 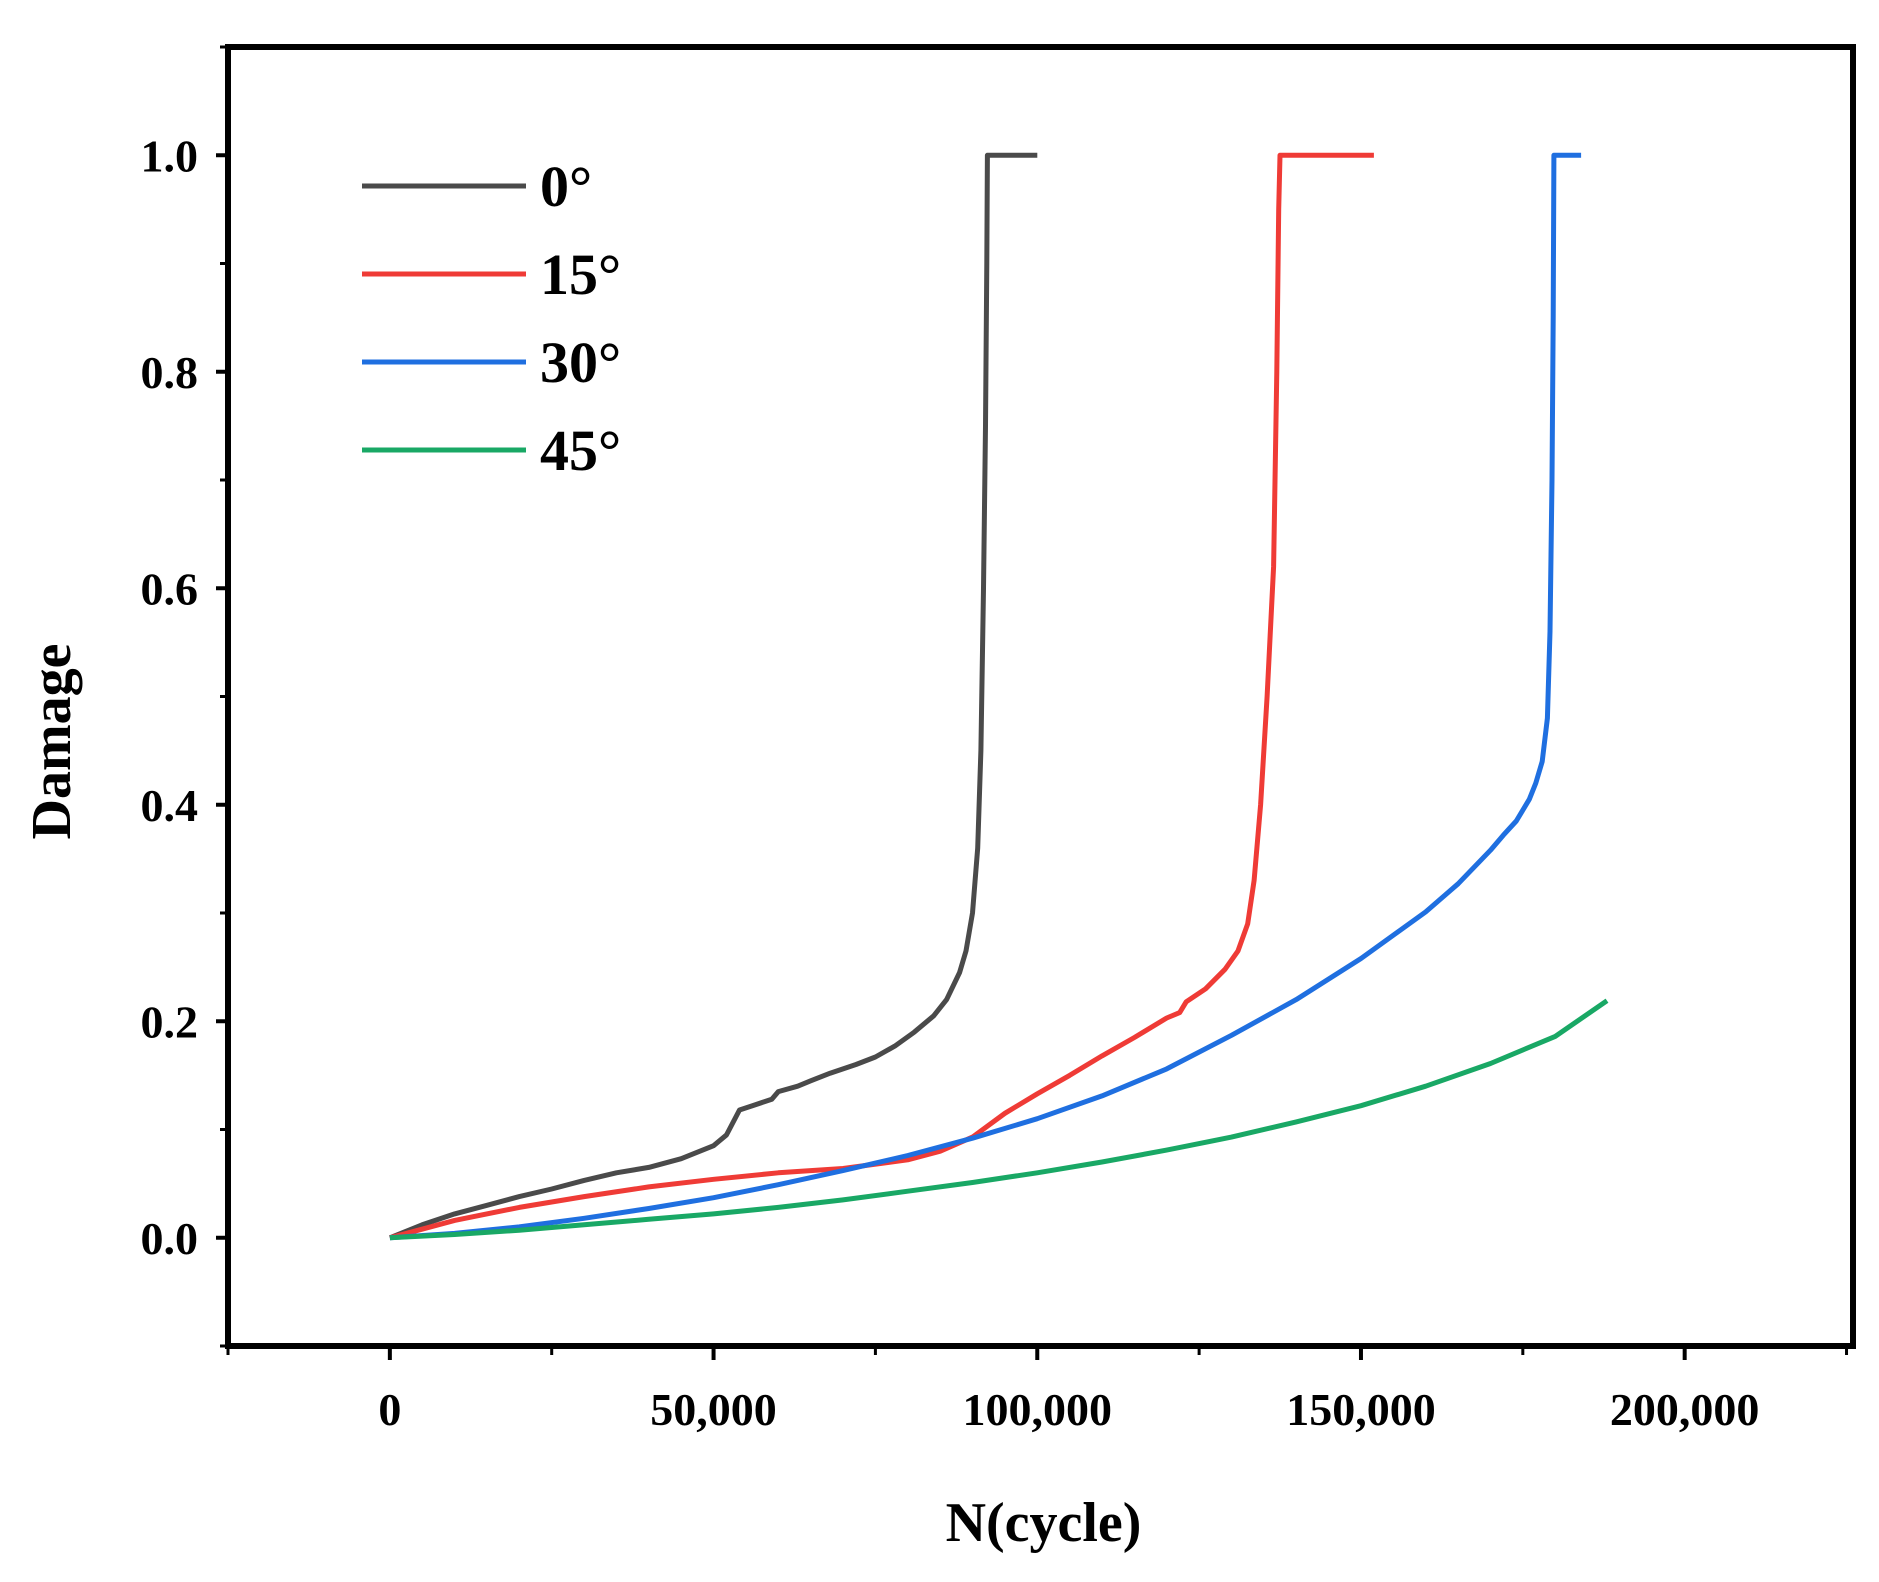 I want to click on y-tick-label: 0.0, so click(x=170, y=1238).